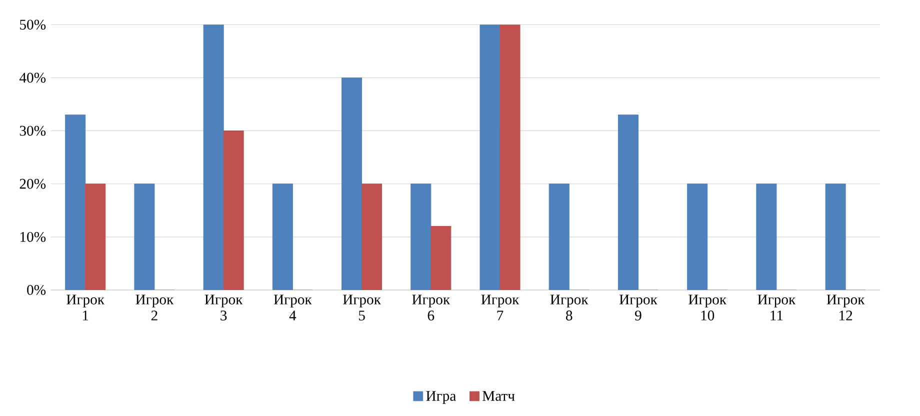 The image size is (920, 416). I want to click on x-tick-label: Игрок 5, so click(362, 307).